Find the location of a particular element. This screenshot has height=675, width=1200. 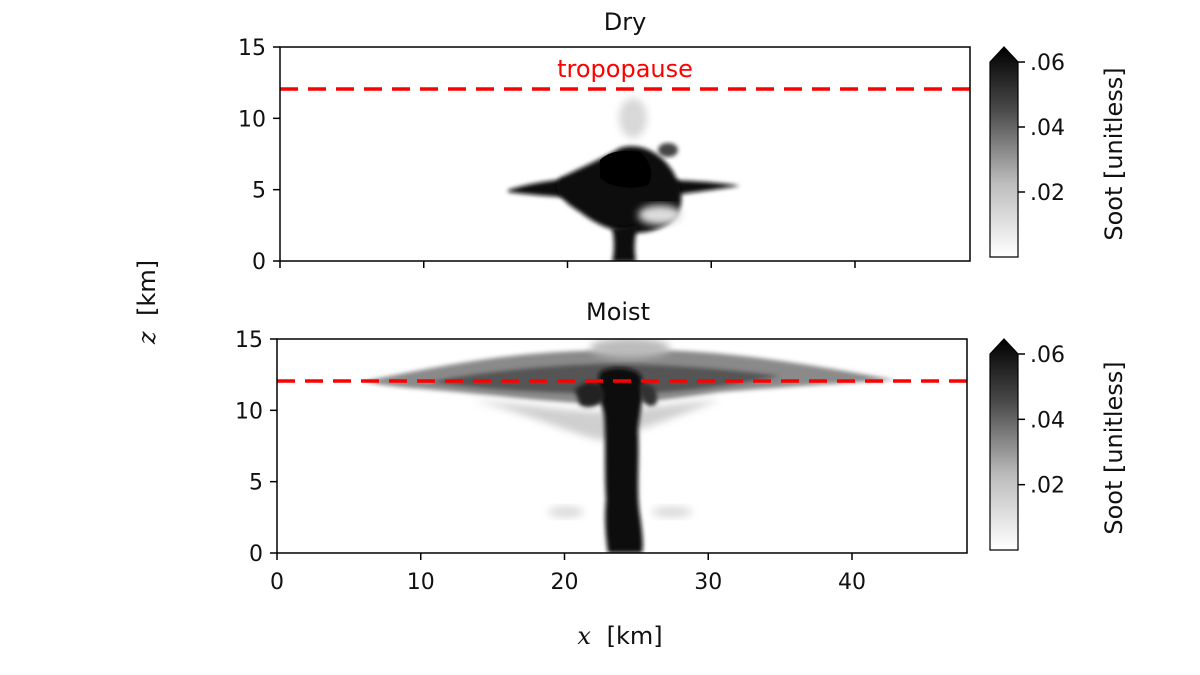

colorbar-dry: .02 .04 .06 Soot [unitless] is located at coordinates (1058, 152).